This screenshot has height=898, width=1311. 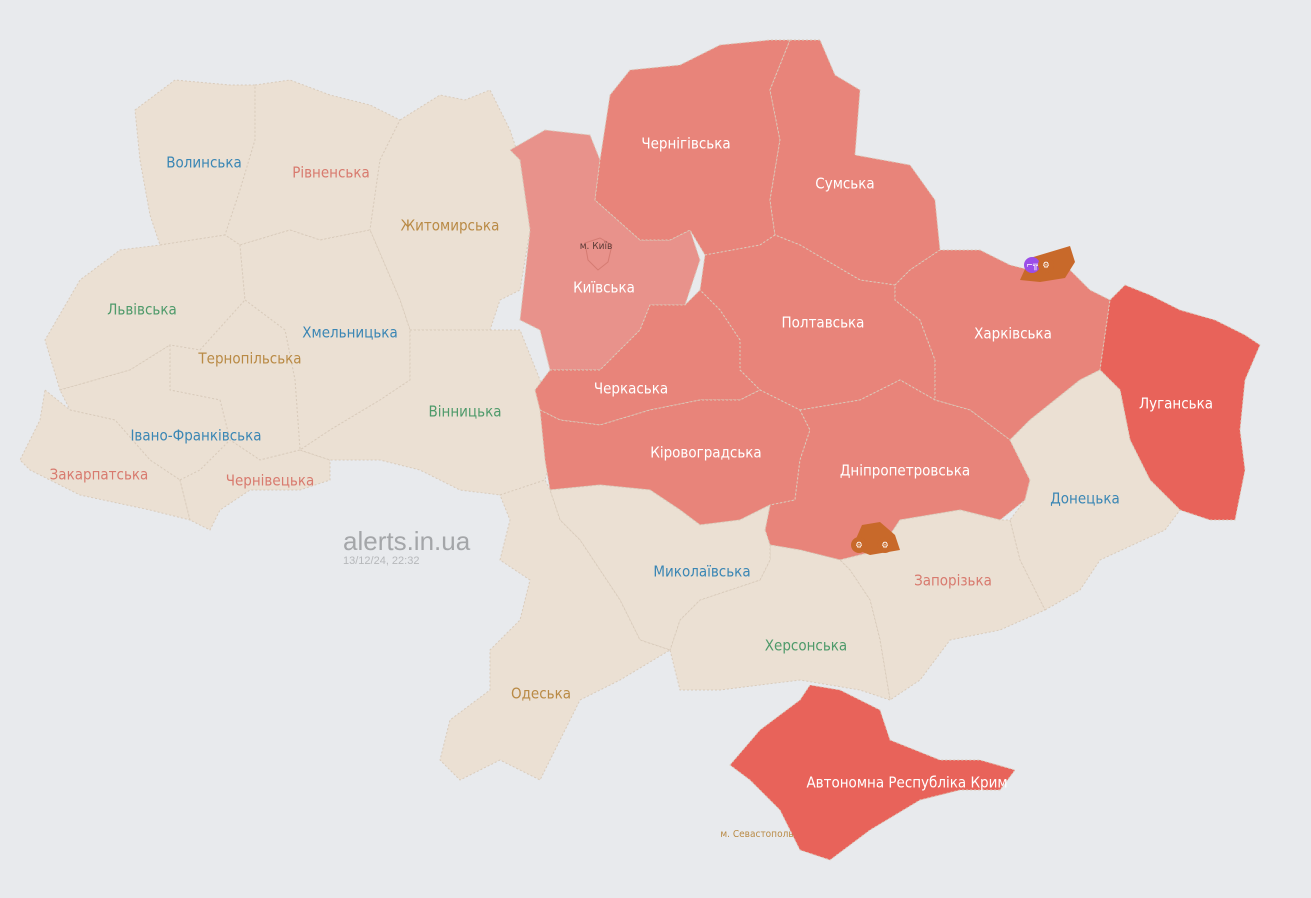 I want to click on city-label-kyiv: м. Київ, so click(x=596, y=246).